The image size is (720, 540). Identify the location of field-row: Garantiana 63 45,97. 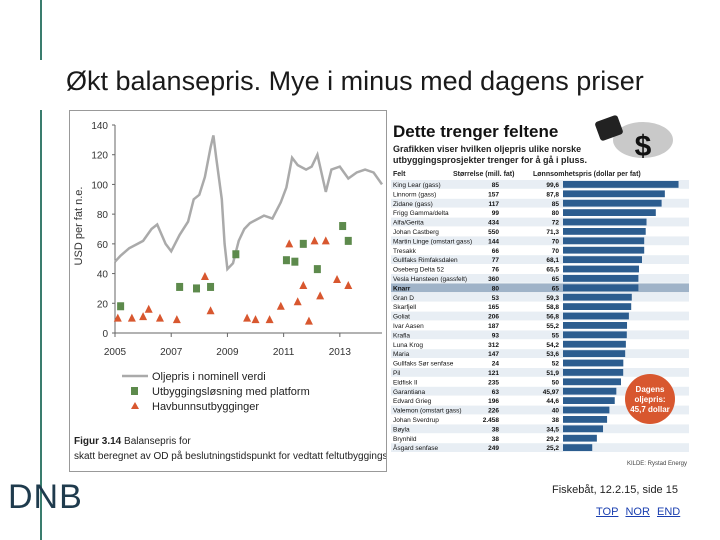
(540, 391).